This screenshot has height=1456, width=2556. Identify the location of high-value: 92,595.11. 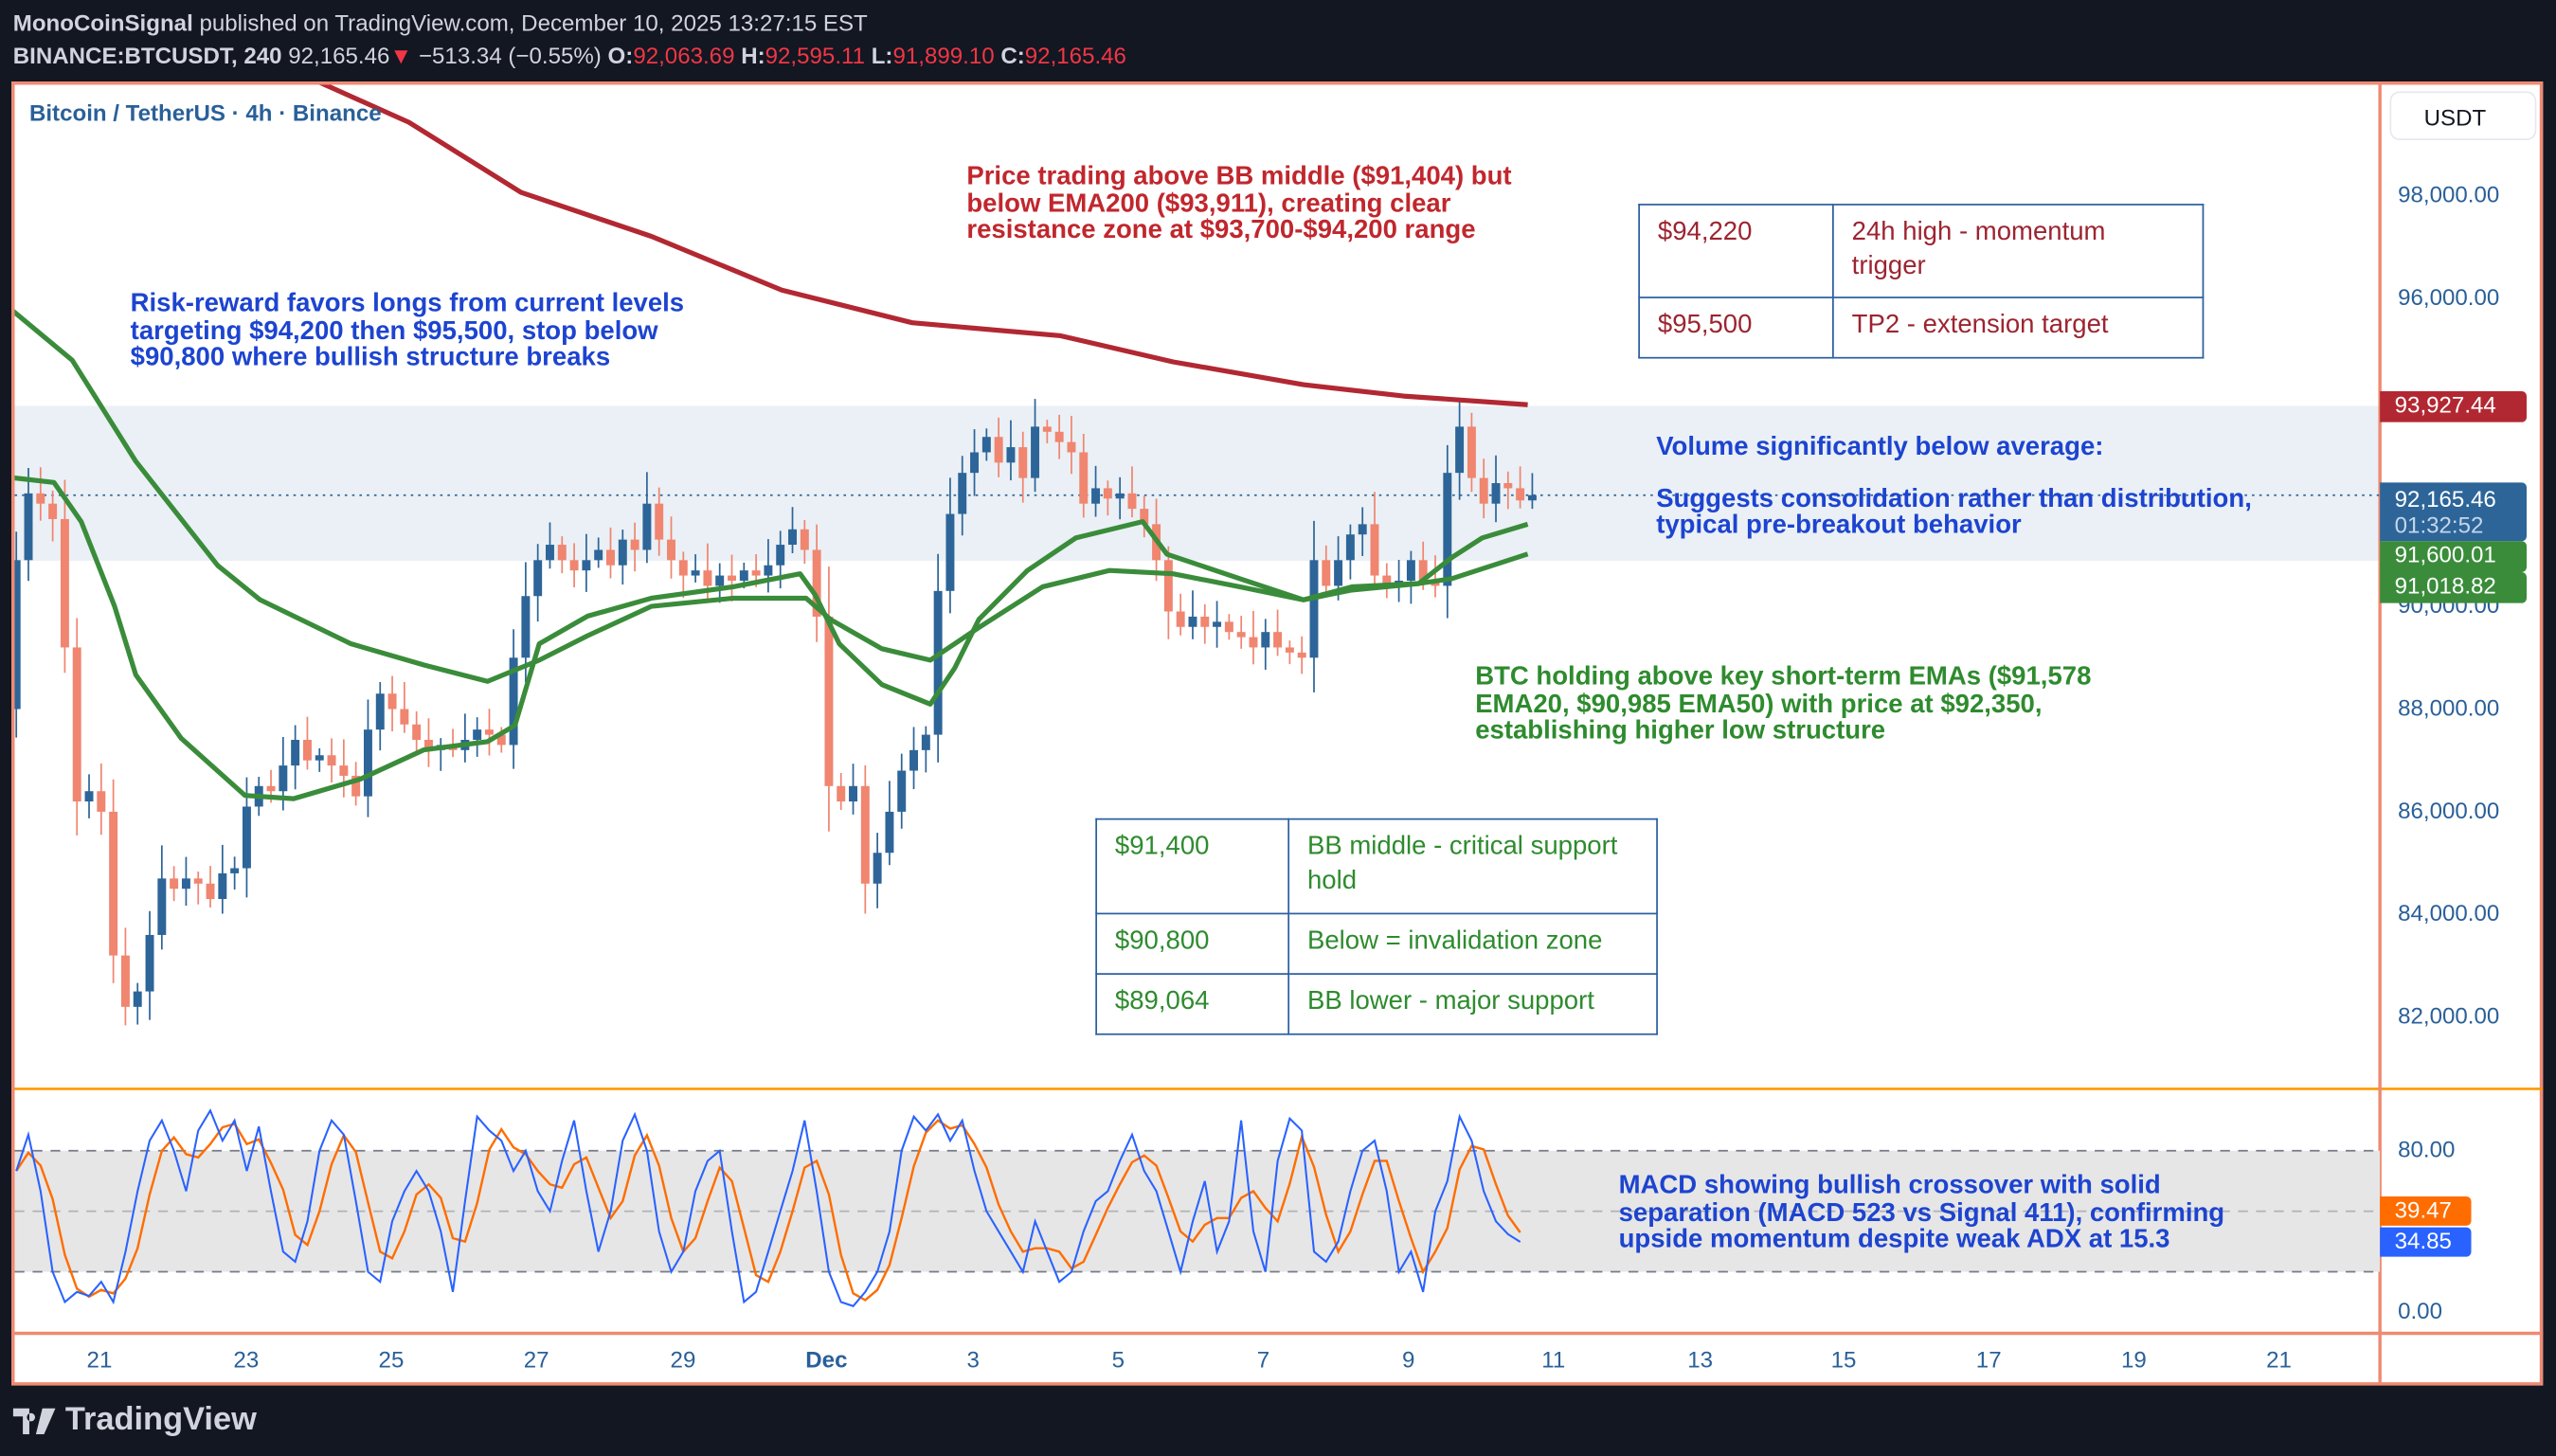
(815, 56).